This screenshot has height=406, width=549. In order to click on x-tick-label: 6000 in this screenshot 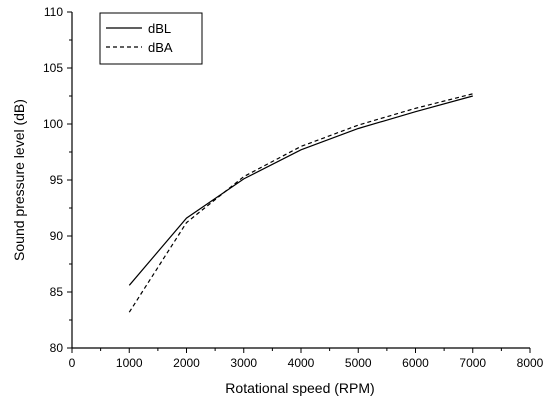, I will do `click(415, 363)`.